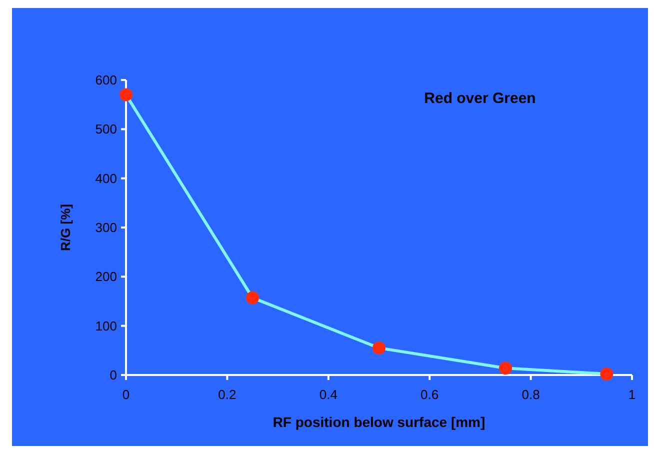 This screenshot has height=457, width=654. I want to click on x-tick-label: 0, so click(126, 394).